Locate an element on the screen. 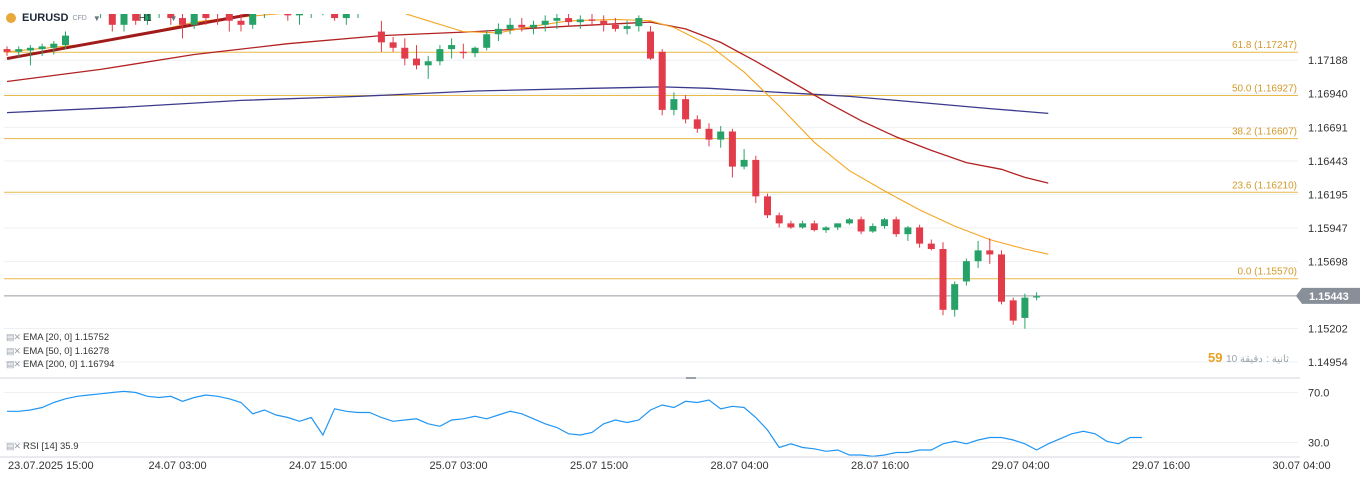 The image size is (1368, 485). time-tick-label: 29.07 16:00 is located at coordinates (1161, 466).